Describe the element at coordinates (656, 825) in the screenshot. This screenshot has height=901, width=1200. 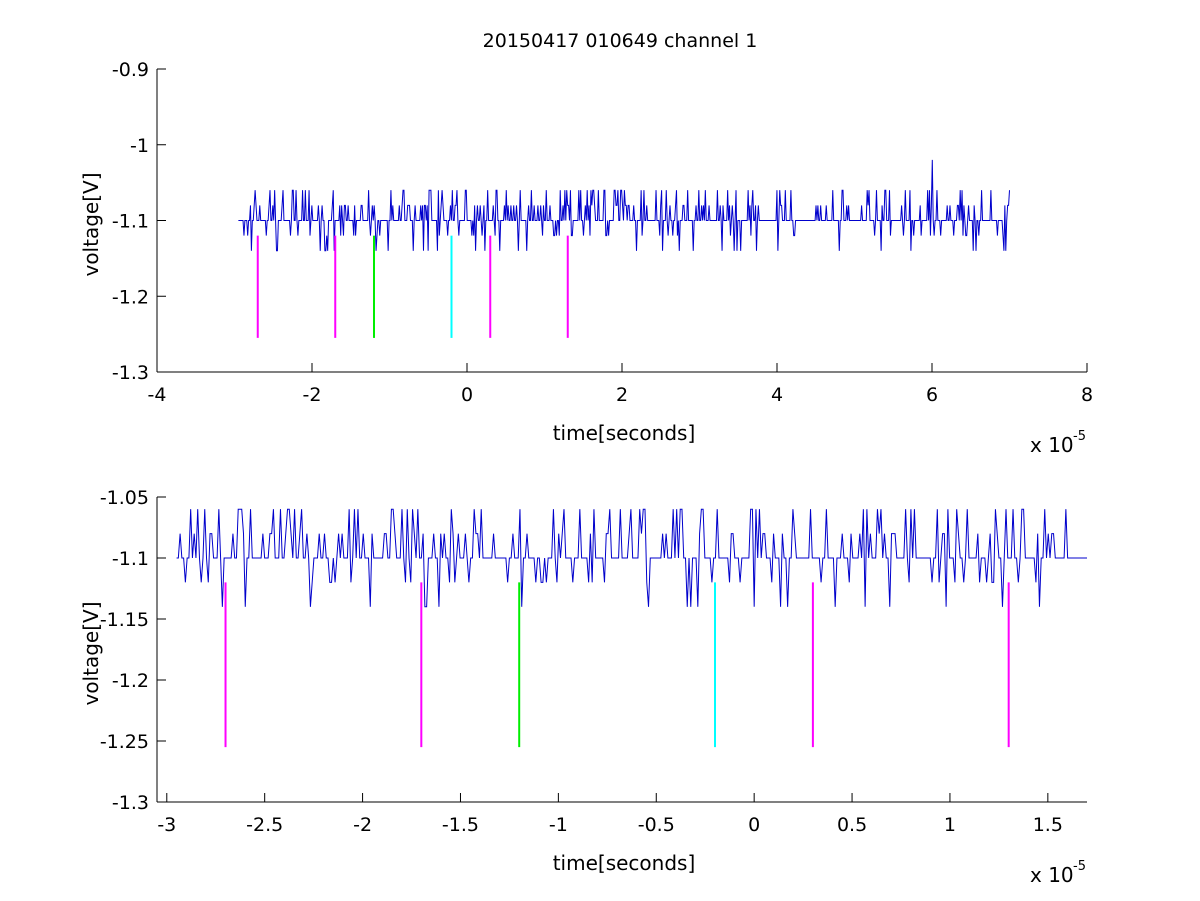
I see `x-tick-label: -0.5` at that location.